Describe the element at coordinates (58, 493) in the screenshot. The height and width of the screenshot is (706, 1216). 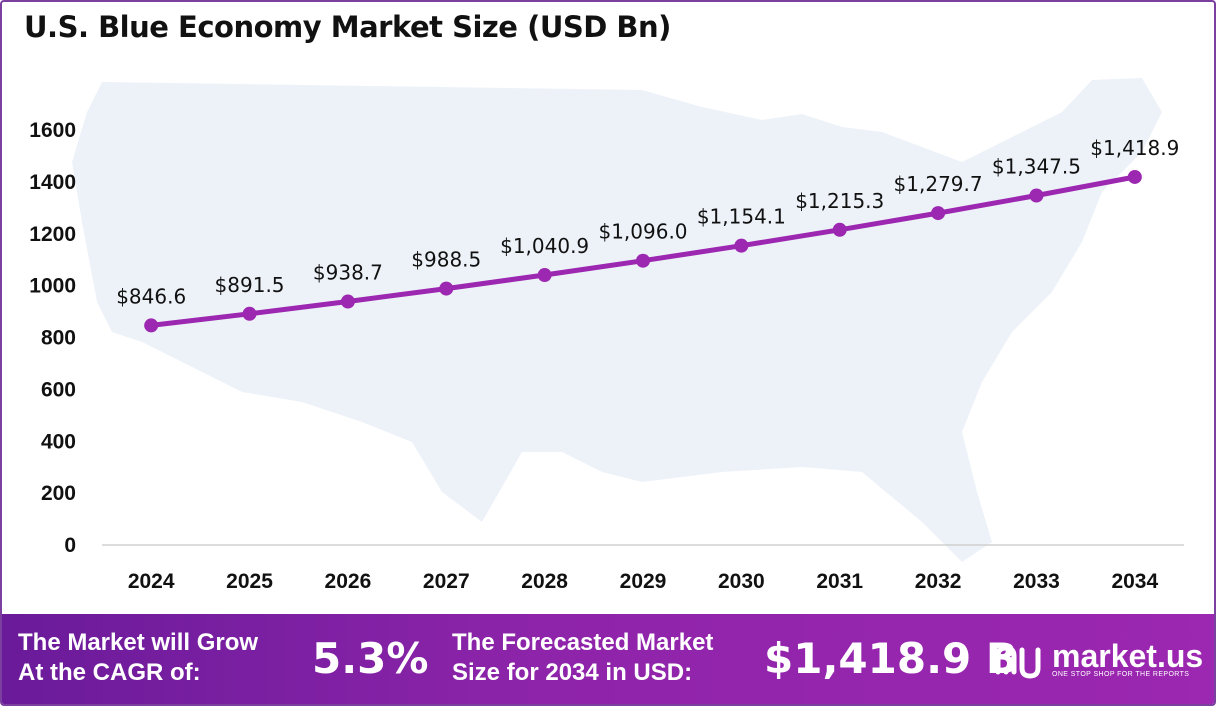
I see `y-tick-label: 200` at that location.